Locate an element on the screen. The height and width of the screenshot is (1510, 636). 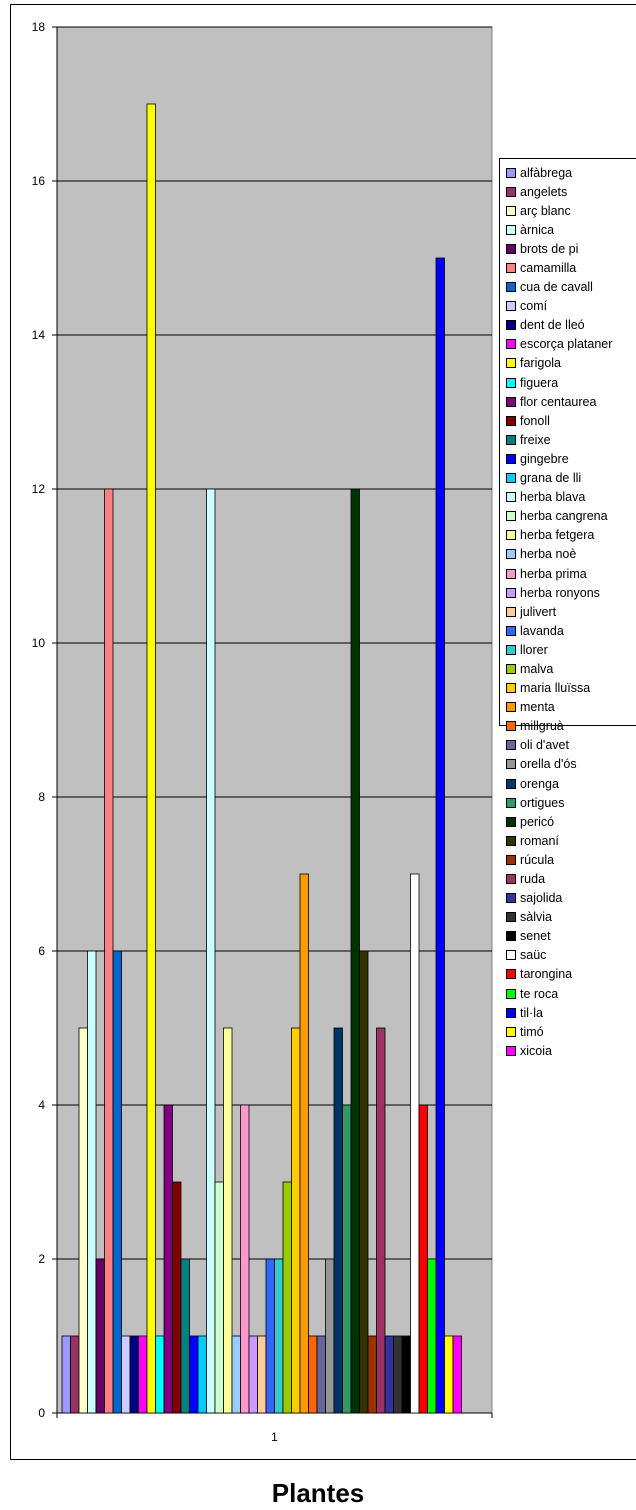
legend-item: saüc is located at coordinates (568, 955).